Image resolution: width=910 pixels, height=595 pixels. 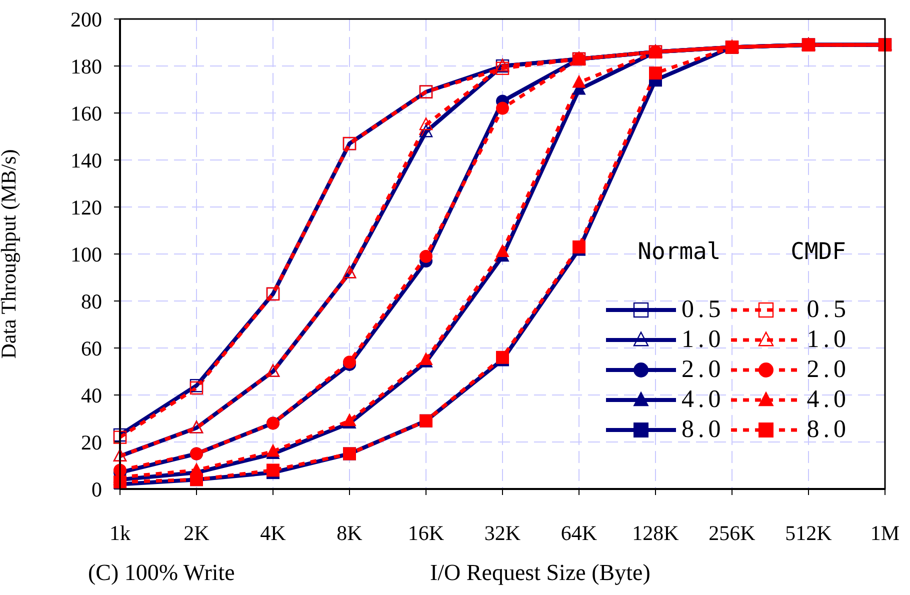 I want to click on x-tick-label: 128K, so click(x=655, y=532).